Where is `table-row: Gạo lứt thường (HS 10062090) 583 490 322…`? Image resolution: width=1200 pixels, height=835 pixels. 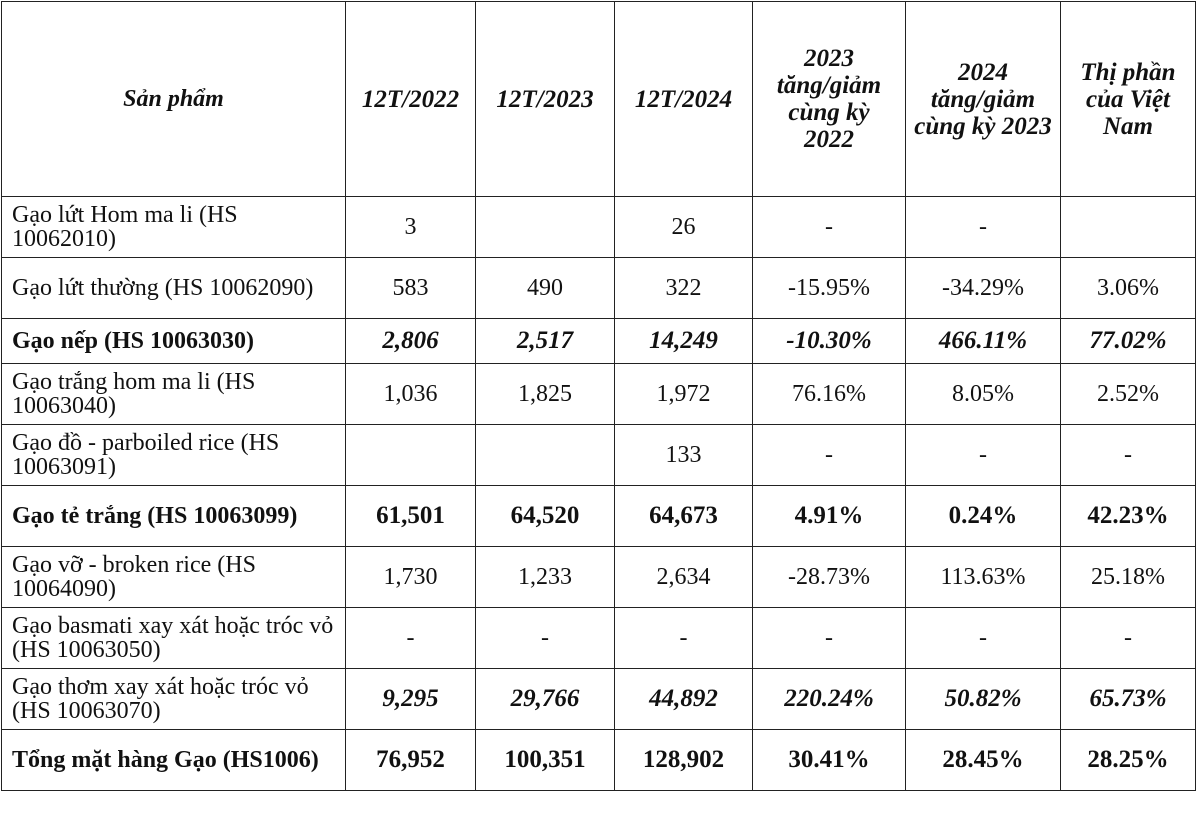
table-row: Gạo lứt thường (HS 10062090) 583 490 322… is located at coordinates (598, 288).